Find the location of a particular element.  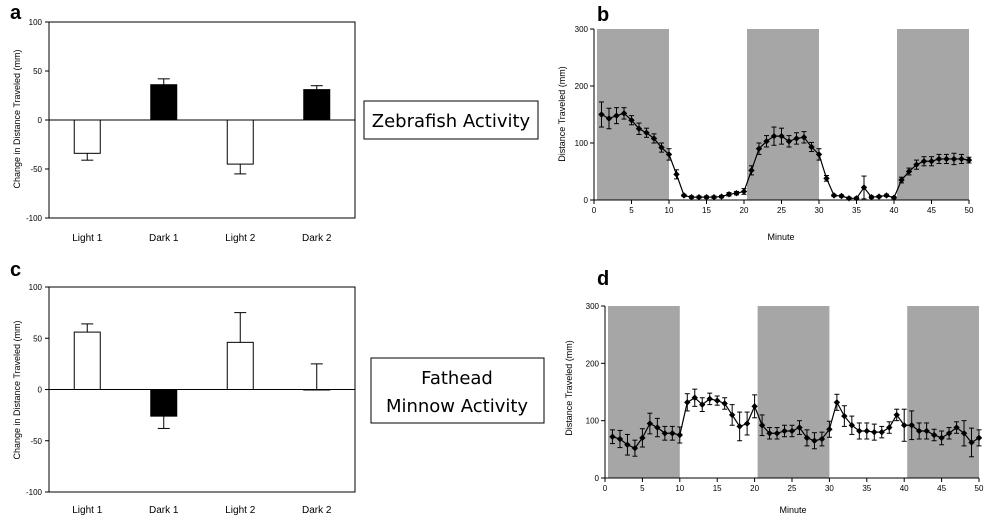

panel-b-y-tick-label: 0 is located at coordinates (586, 200).